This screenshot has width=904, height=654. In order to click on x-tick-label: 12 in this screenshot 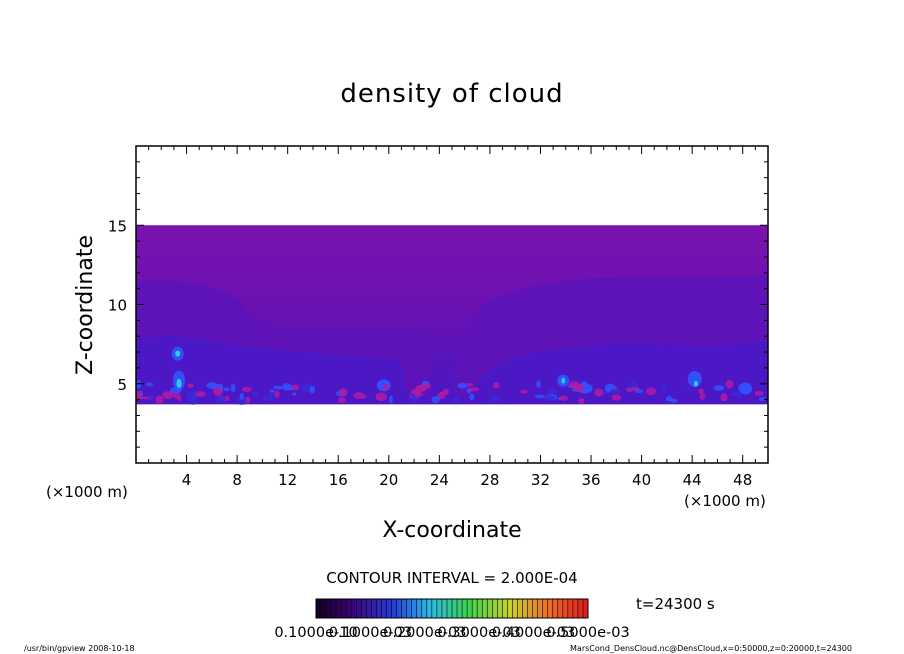, I will do `click(287, 480)`.